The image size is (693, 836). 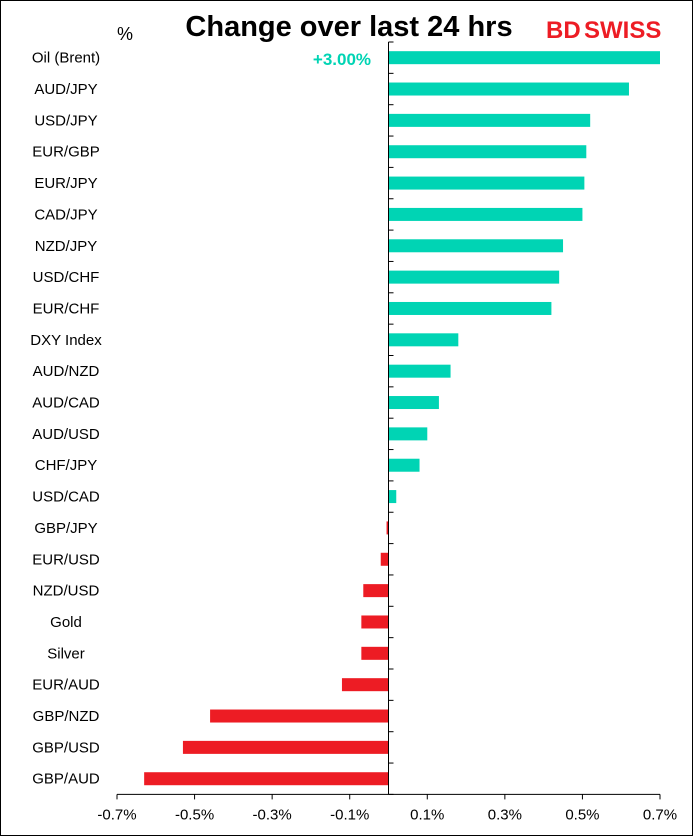 I want to click on category-label: EUR/USD, so click(x=66, y=559).